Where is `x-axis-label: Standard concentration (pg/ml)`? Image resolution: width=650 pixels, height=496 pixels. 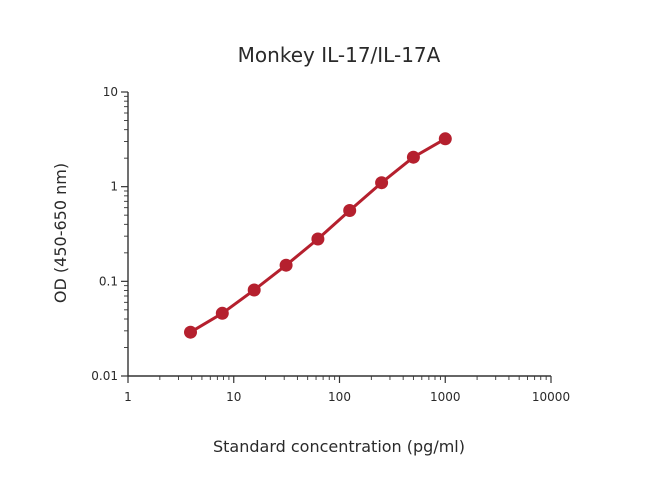 x-axis-label: Standard concentration (pg/ml) is located at coordinates (339, 446).